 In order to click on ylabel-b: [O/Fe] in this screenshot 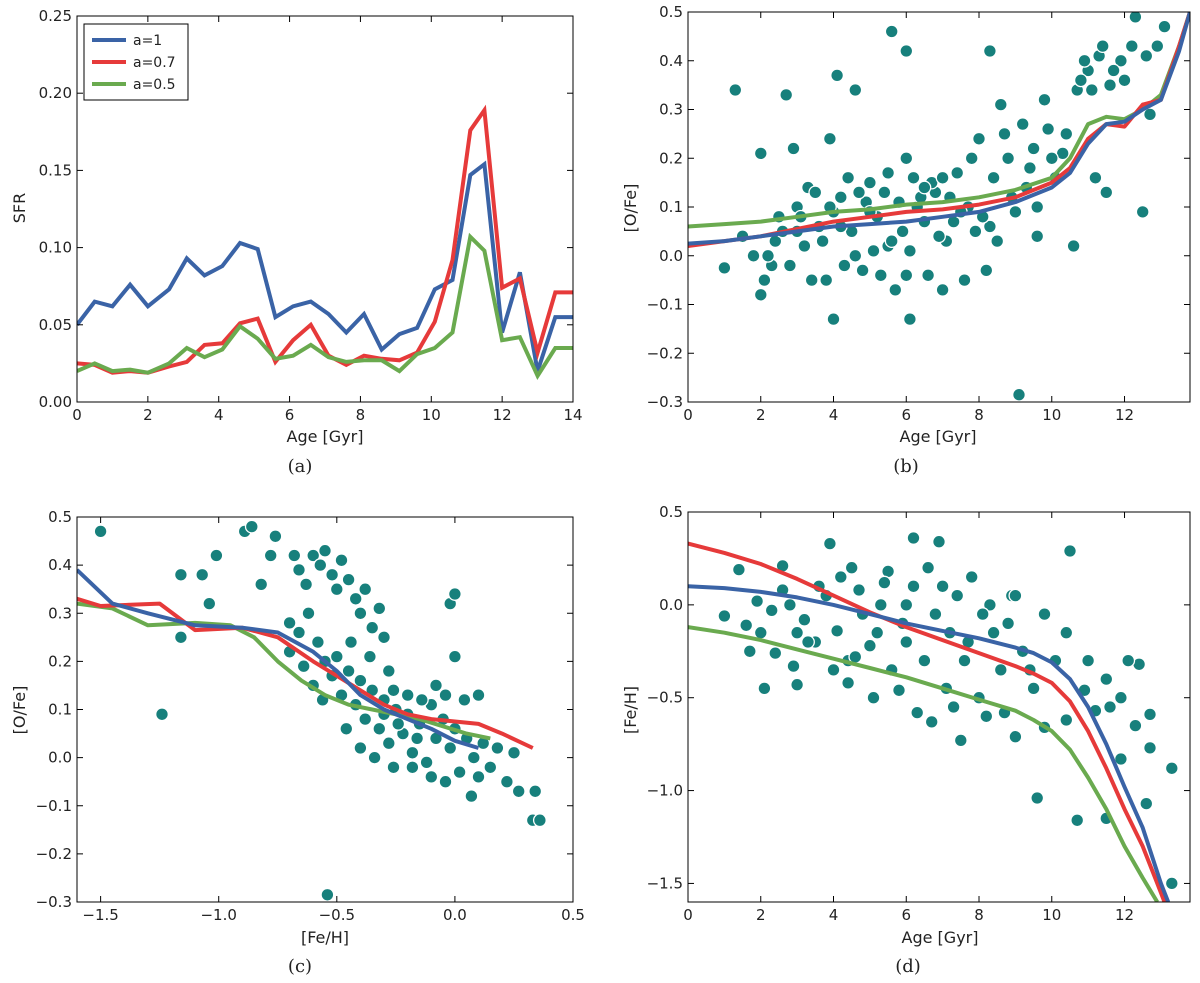, I will do `click(630, 208)`.